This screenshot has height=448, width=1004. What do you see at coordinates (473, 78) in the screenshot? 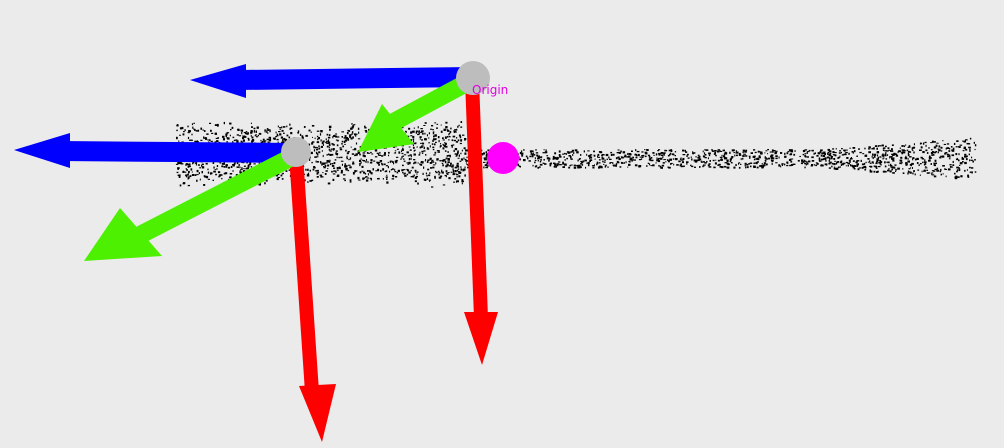
I see `origin-joint` at bounding box center [473, 78].